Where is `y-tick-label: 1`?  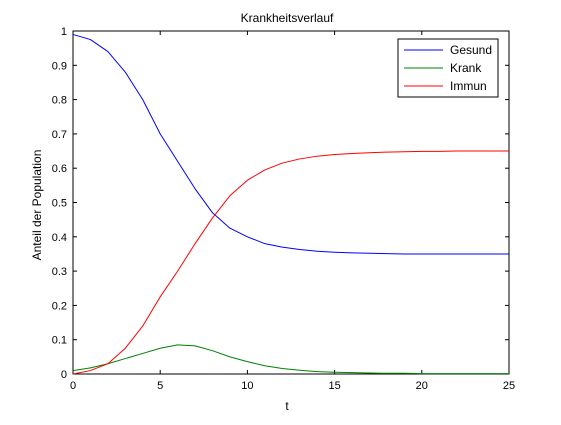
y-tick-label: 1 is located at coordinates (64, 32).